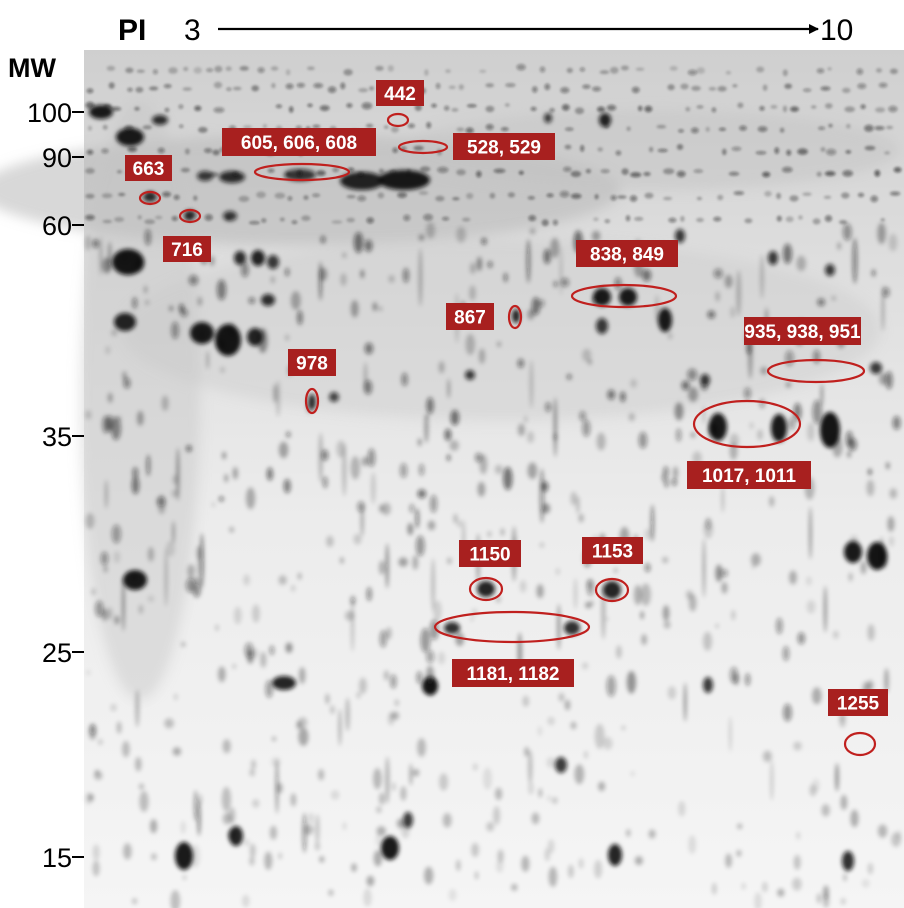 This screenshot has width=904, height=908. Describe the element at coordinates (312, 364) in the screenshot. I see `spot-label-text: 978` at that location.